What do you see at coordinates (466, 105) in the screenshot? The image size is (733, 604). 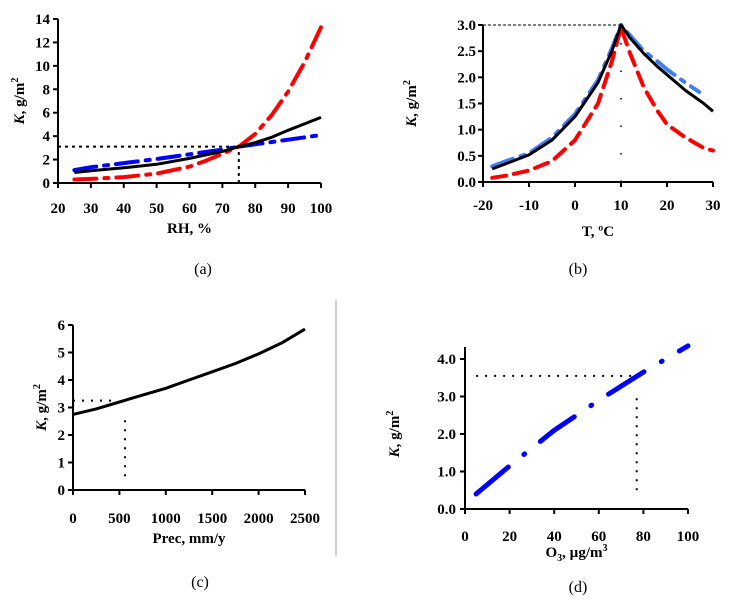 I see `y-tick-label: 1.5` at bounding box center [466, 105].